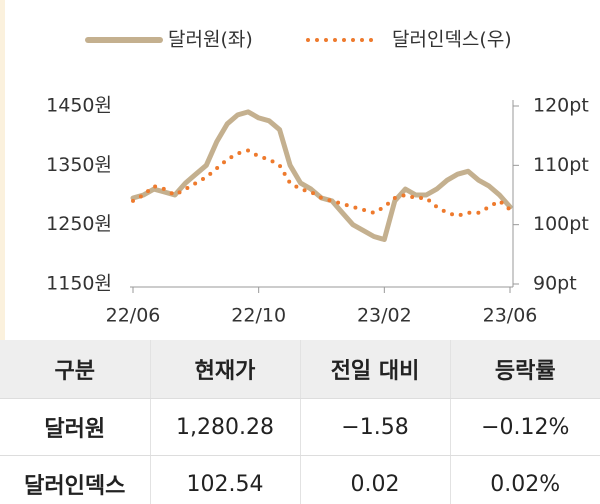 Image resolution: width=600 pixels, height=504 pixels. What do you see at coordinates (524, 479) in the screenshot?
I see `cell: 0.02%` at bounding box center [524, 479].